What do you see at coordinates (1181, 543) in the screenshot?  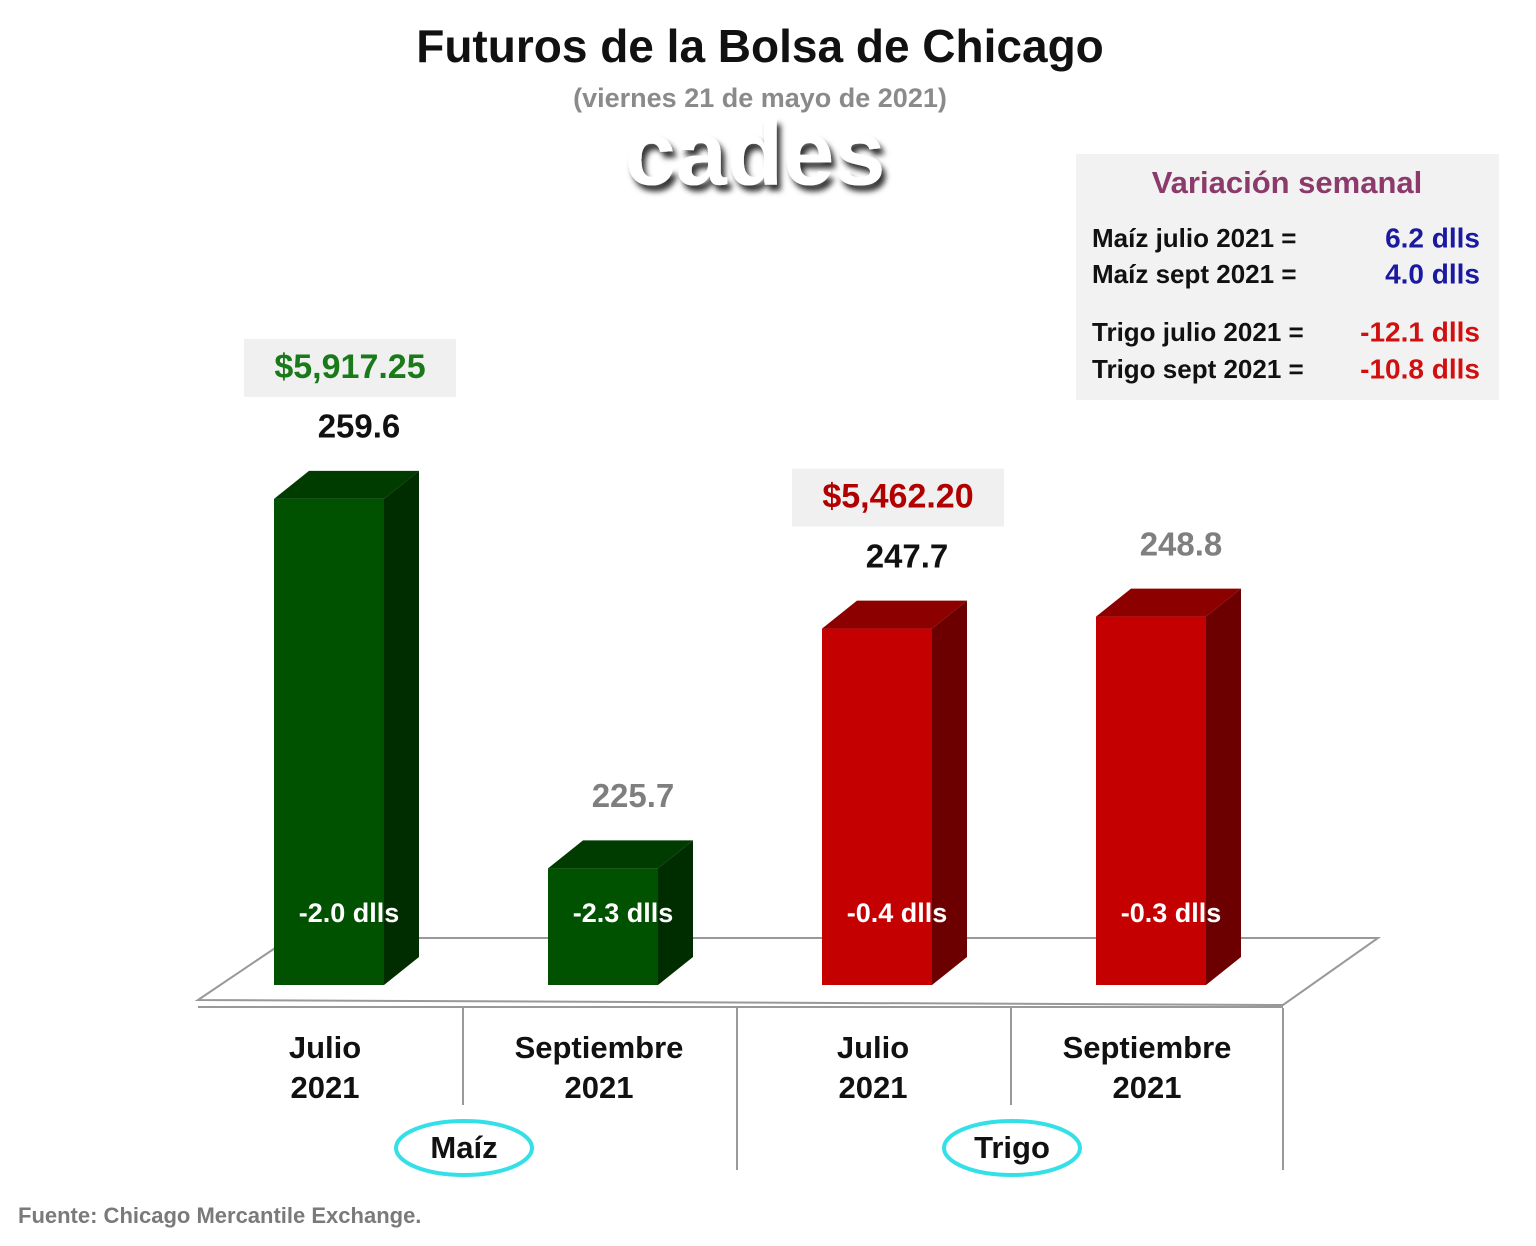 I see `value-label: 248.8` at bounding box center [1181, 543].